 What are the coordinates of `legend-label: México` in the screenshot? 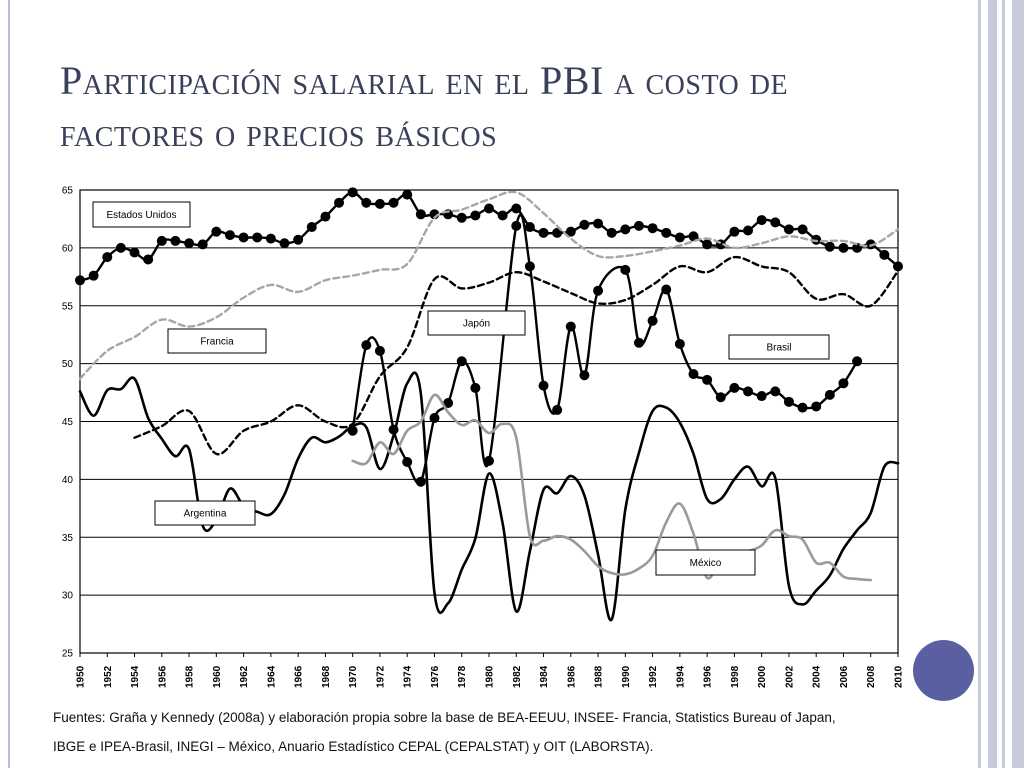 It's located at (706, 563).